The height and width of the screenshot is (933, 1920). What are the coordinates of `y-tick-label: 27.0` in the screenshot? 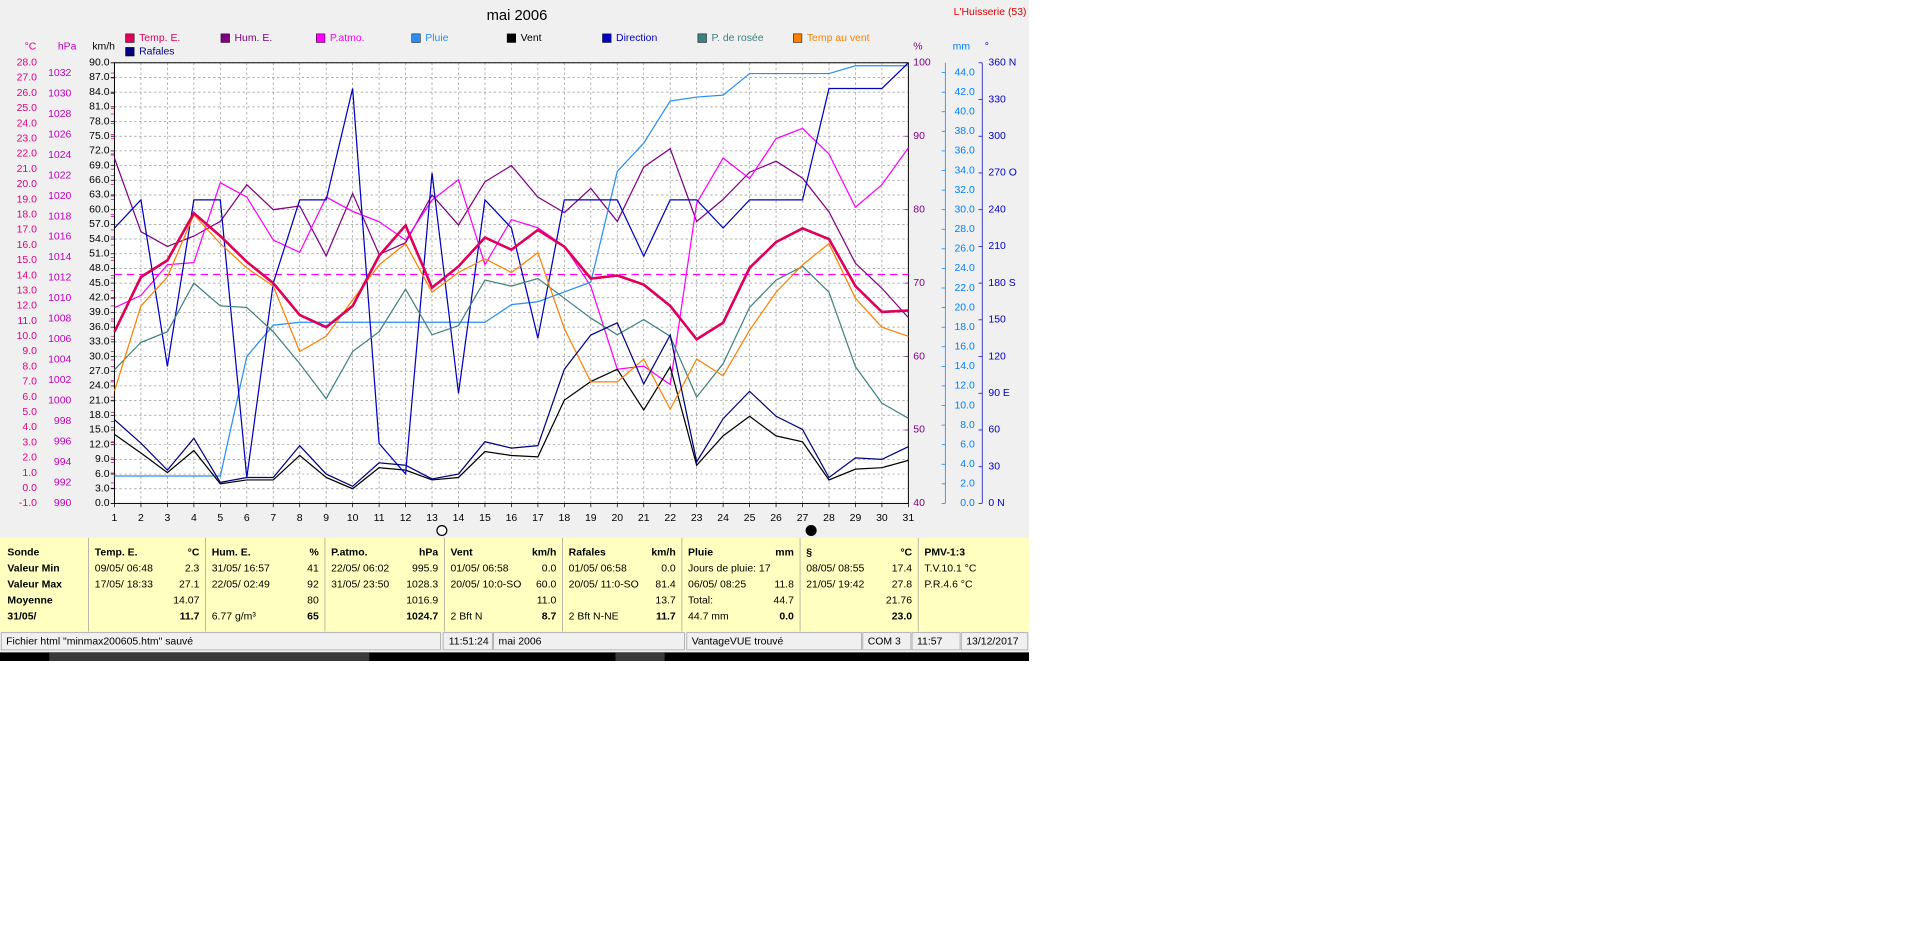 It's located at (99, 371).